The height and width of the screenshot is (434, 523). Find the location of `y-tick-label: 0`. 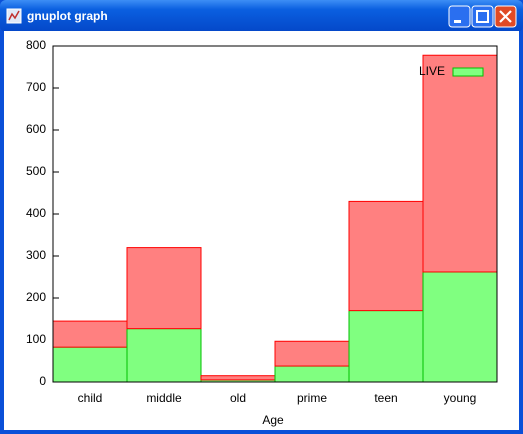

y-tick-label: 0 is located at coordinates (42, 381).